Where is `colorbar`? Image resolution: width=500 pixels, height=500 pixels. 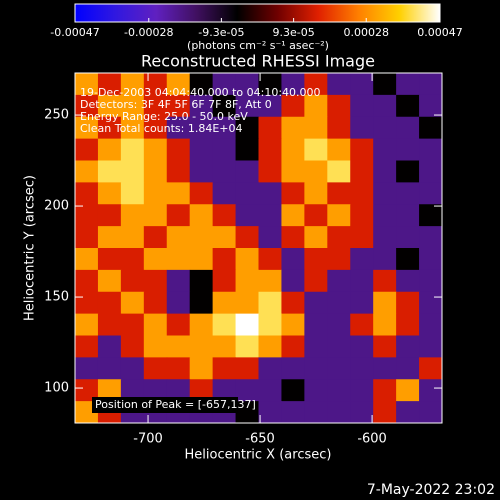
colorbar is located at coordinates (257, 13).